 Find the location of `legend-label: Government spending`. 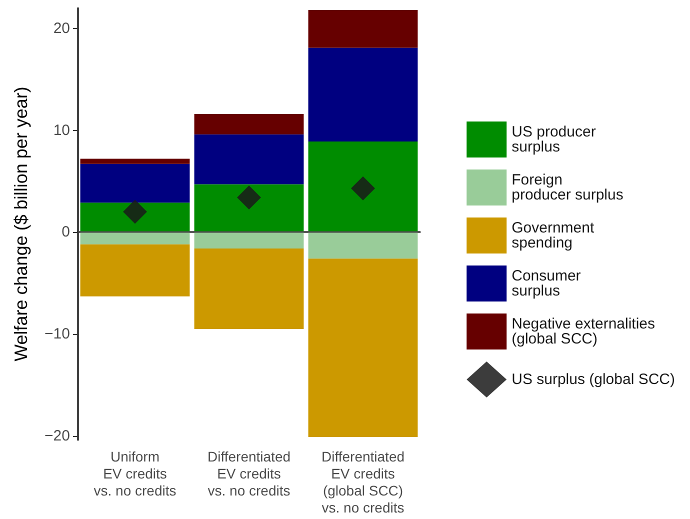

legend-label: Government spending is located at coordinates (553, 236).